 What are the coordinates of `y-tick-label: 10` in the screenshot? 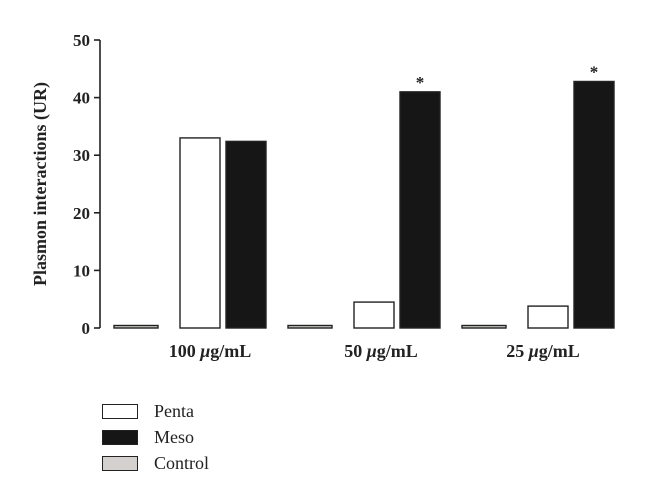 It's located at (81, 270).